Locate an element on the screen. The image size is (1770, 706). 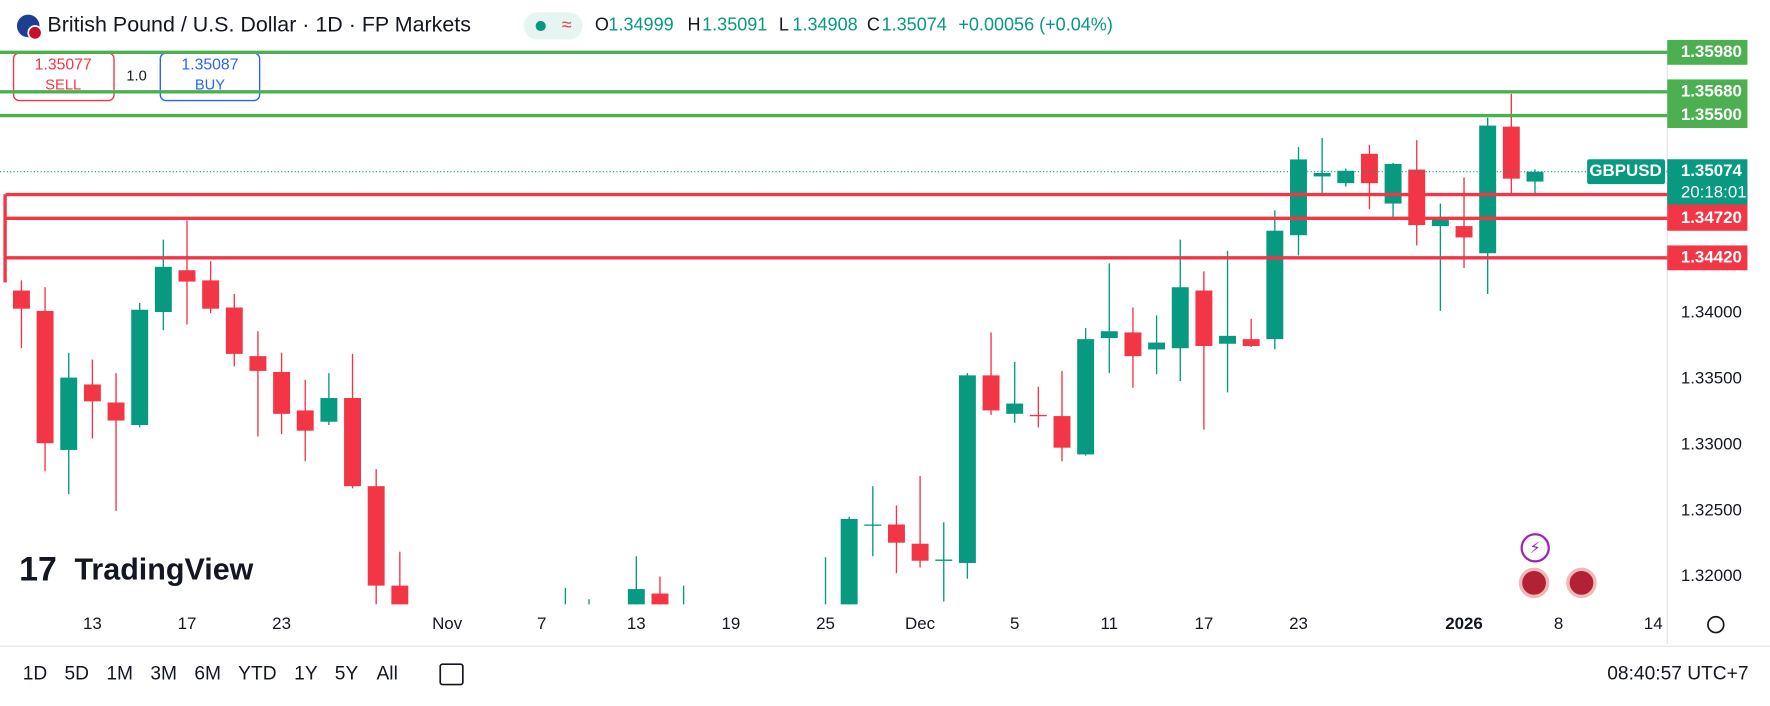
last-price-tag is located at coordinates (1707, 182).